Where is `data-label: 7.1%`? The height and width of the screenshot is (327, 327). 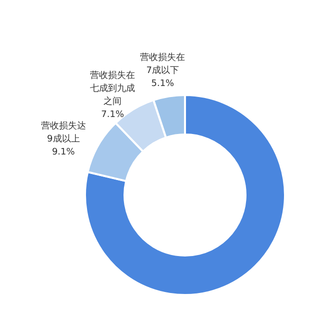 data-label: 7.1% is located at coordinates (112, 115).